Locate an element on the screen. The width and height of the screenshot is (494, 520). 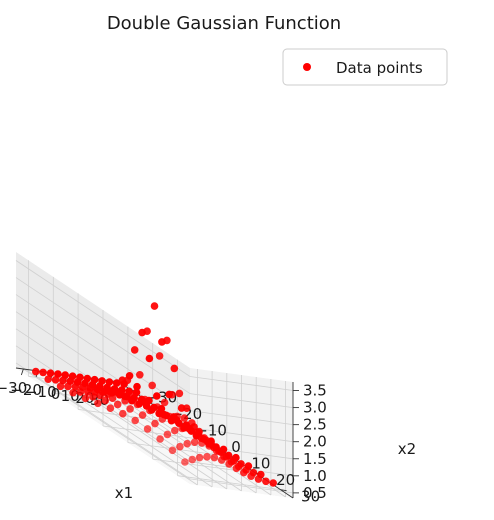
y-tick-label: 0 is located at coordinates (236, 447).